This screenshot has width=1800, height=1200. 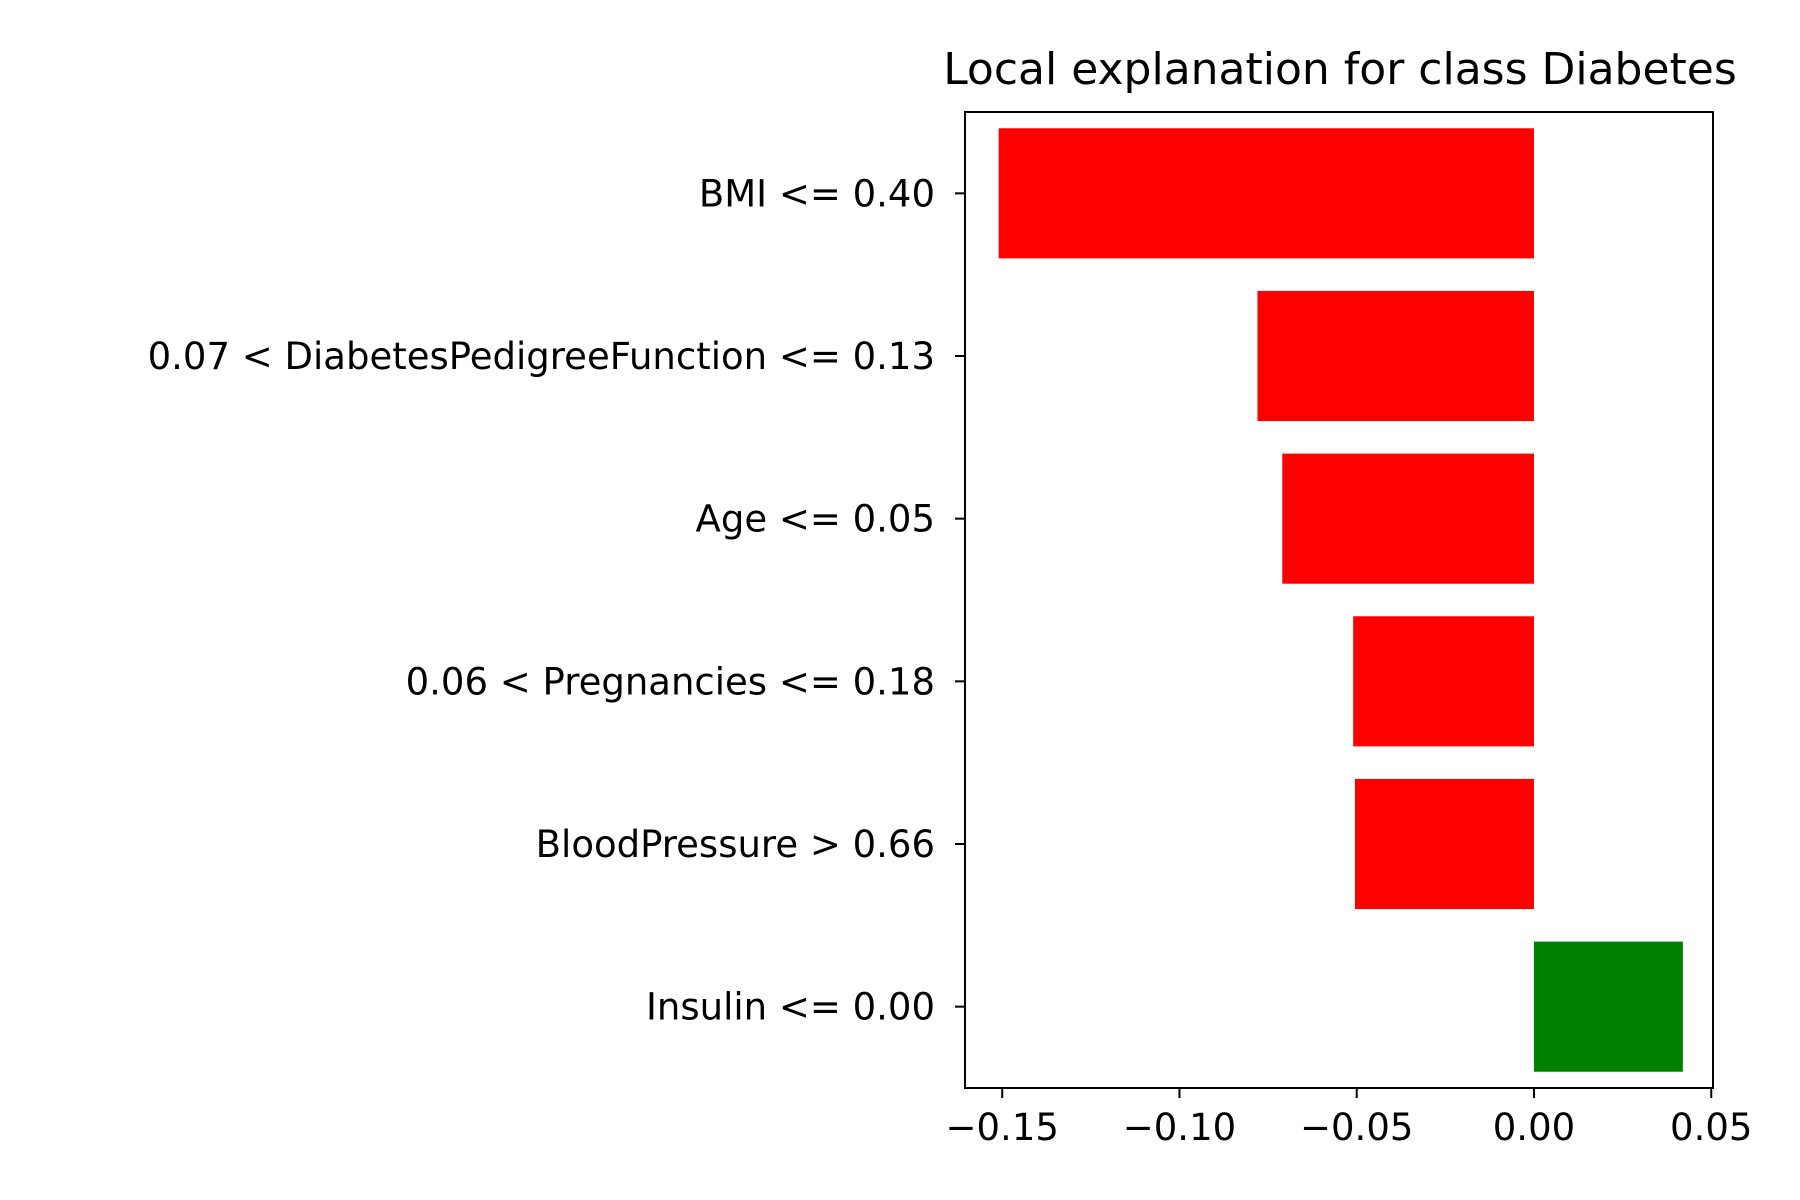 I want to click on category-label: 0.06 < Pregnancies <= 0.18, so click(x=670, y=681).